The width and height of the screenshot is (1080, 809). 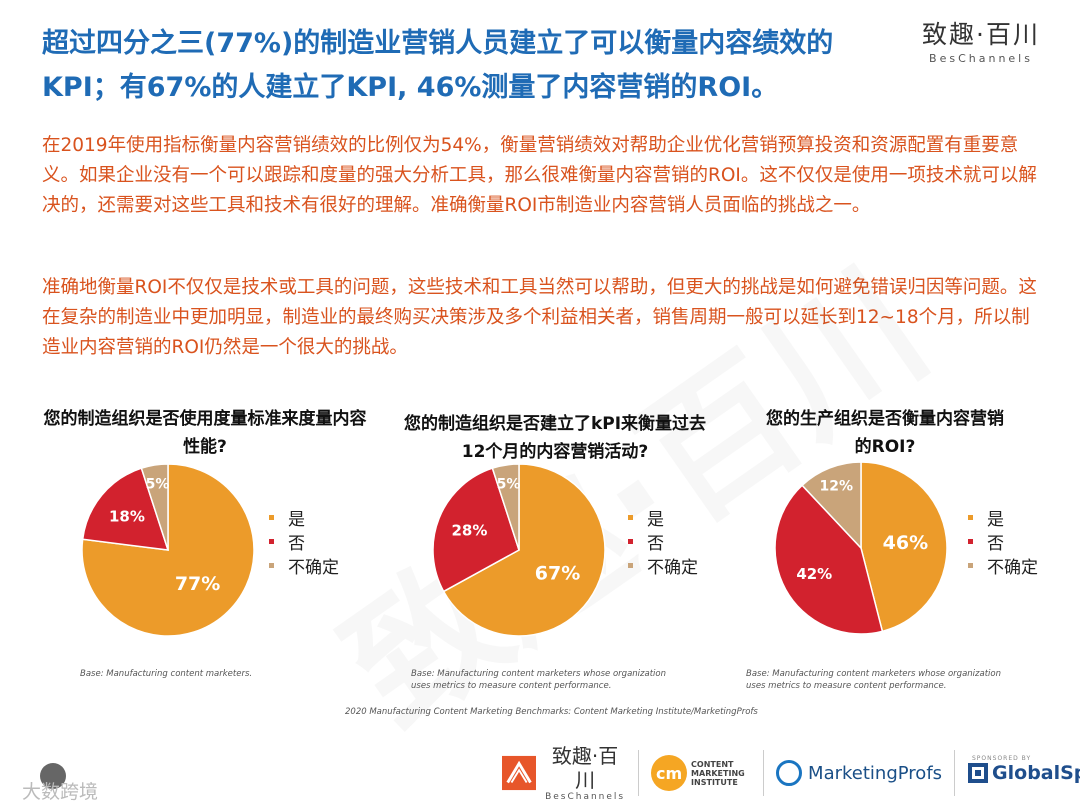 I want to click on pie-2-slice-unsure, so click(x=505, y=507).